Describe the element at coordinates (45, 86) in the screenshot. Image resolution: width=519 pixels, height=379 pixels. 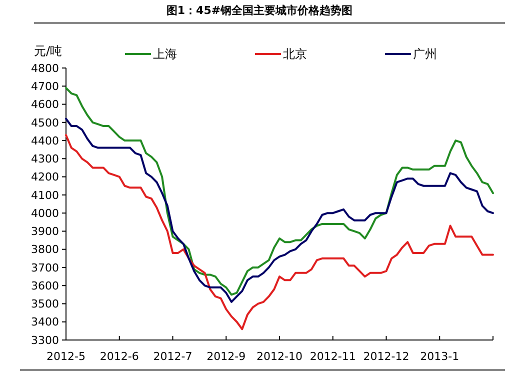
I see `y-tick-label: 4700` at that location.